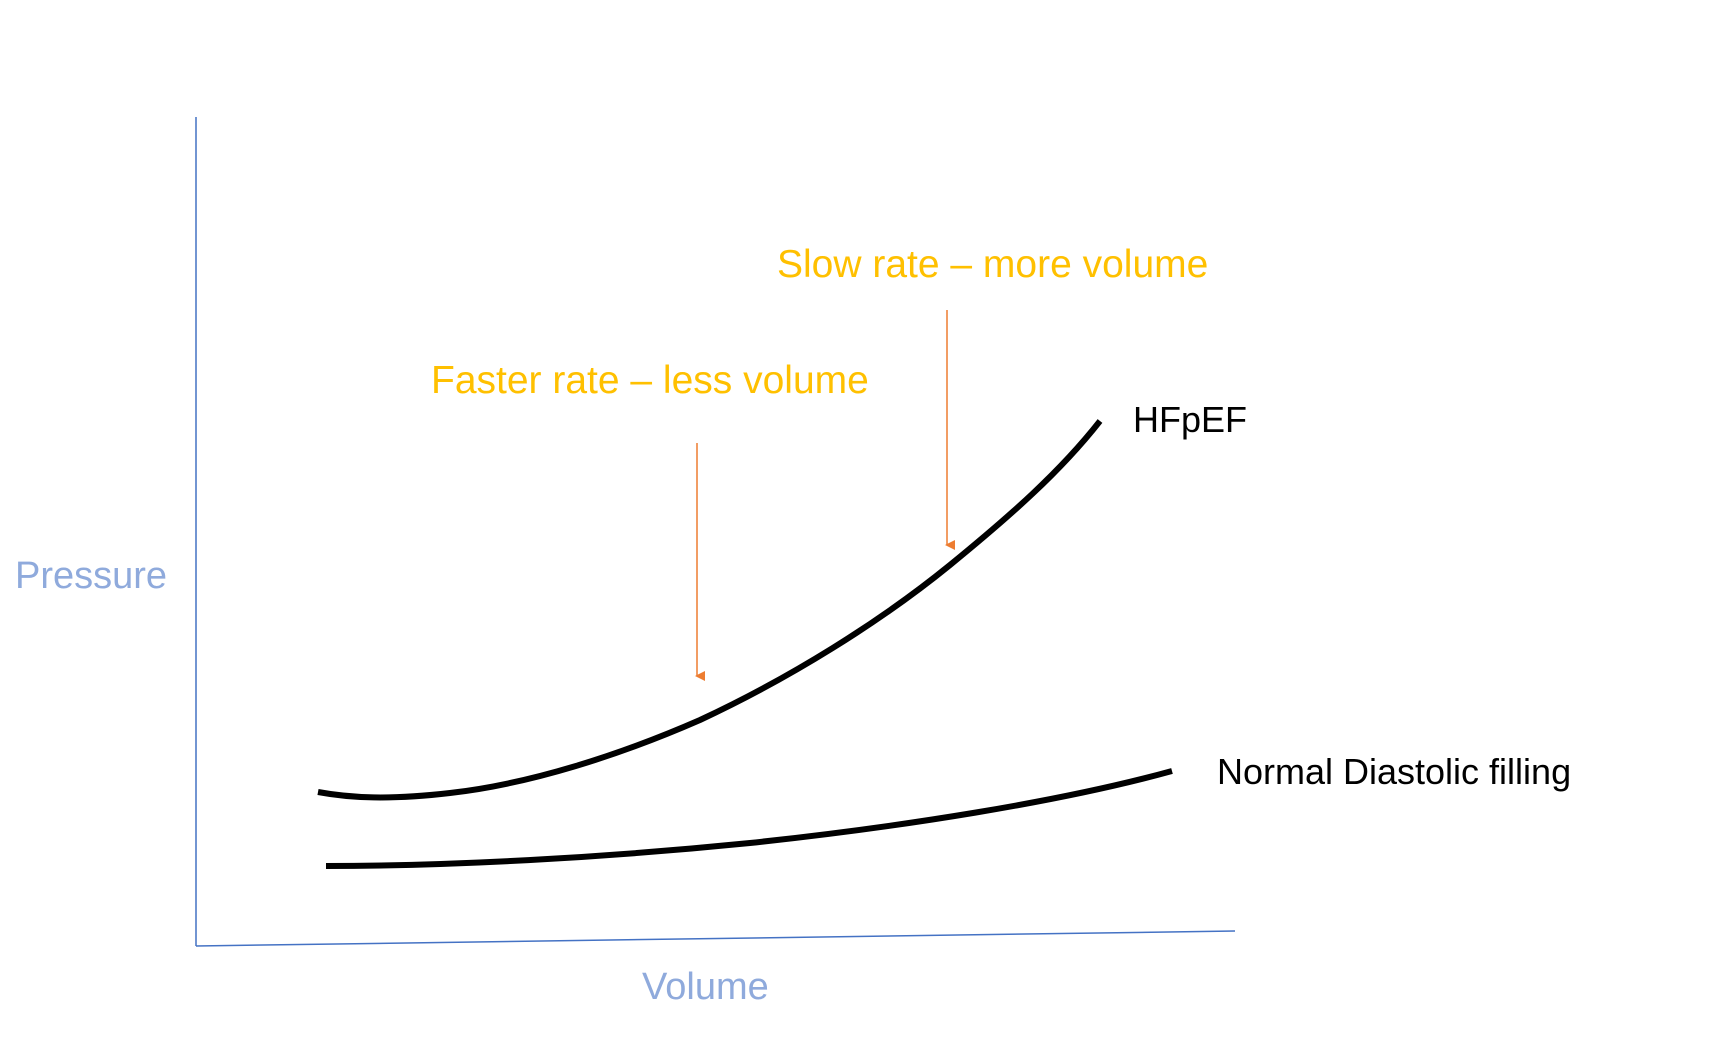 Image resolution: width=1722 pixels, height=1038 pixels. Describe the element at coordinates (749, 818) in the screenshot. I see `normal-filling-curve` at that location.